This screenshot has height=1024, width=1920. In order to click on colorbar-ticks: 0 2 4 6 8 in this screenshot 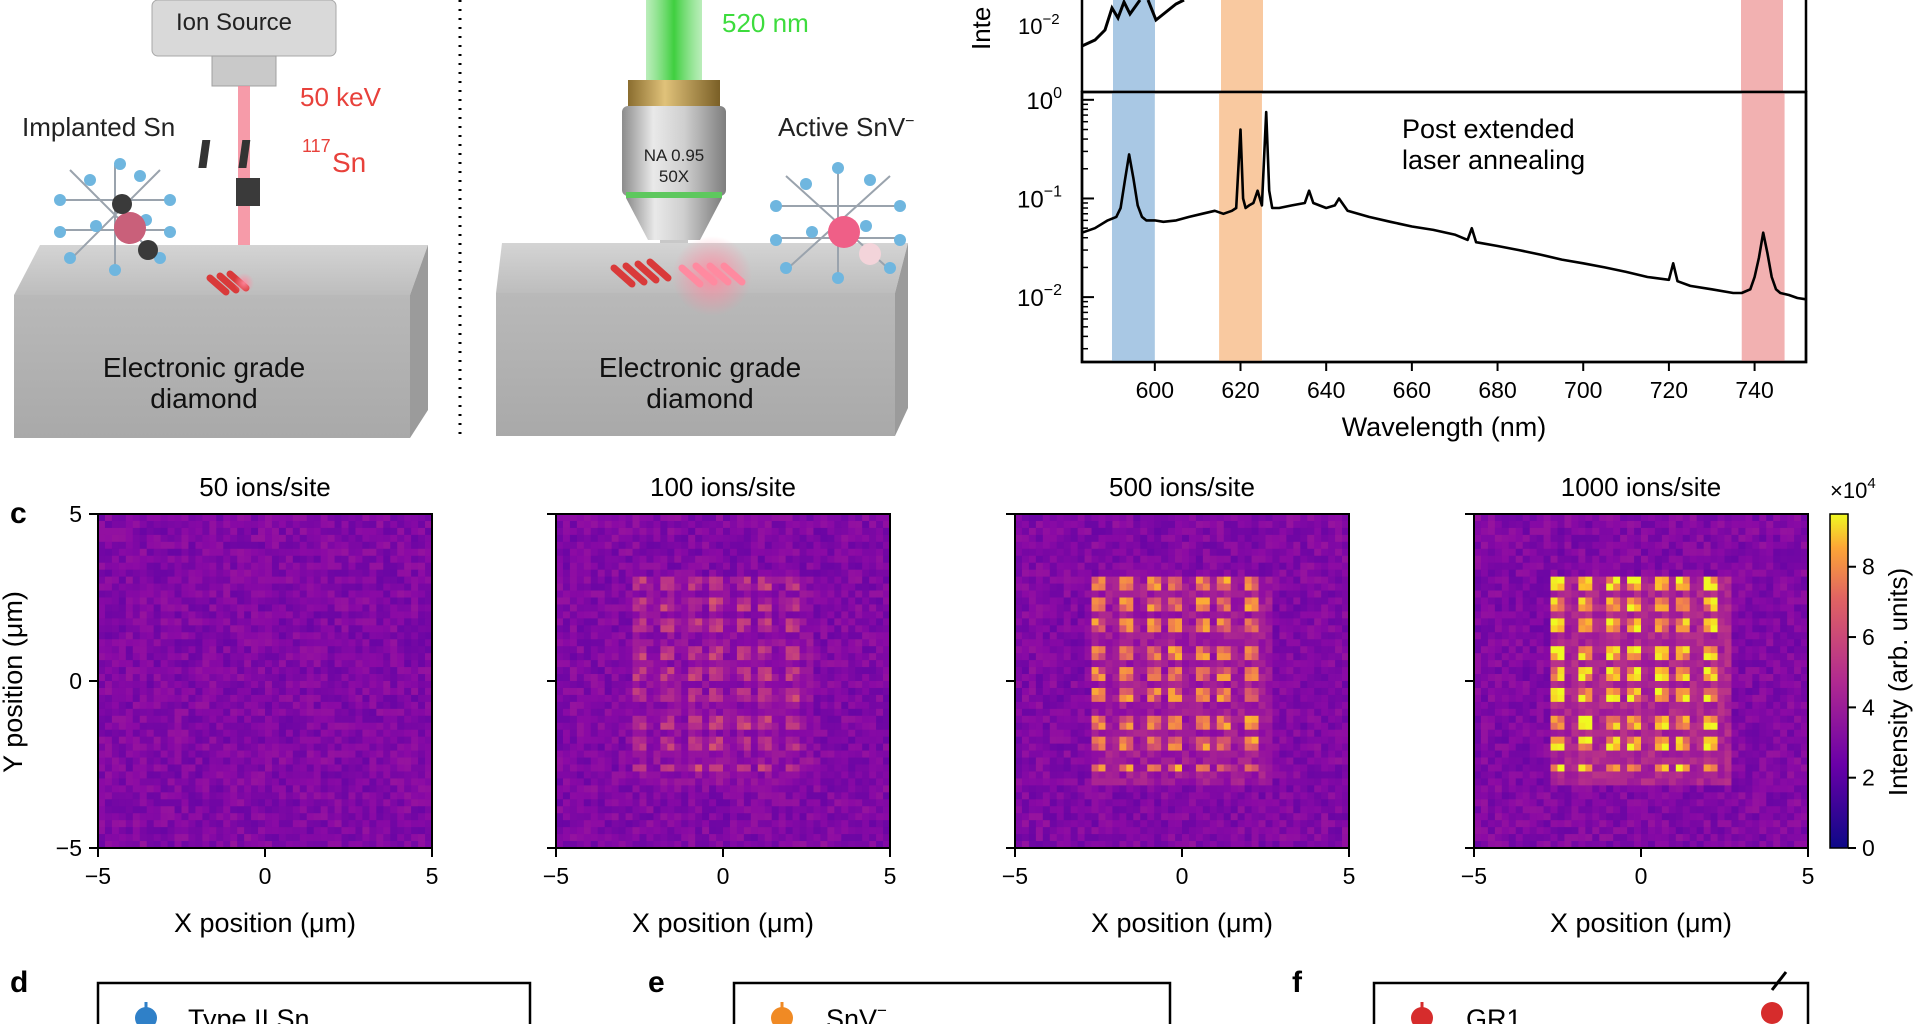, I will do `click(1861, 707)`.